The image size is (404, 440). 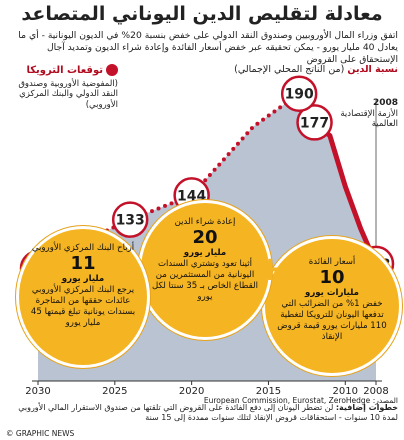 I want to click on x-tick-label: 2025, so click(x=114, y=391).